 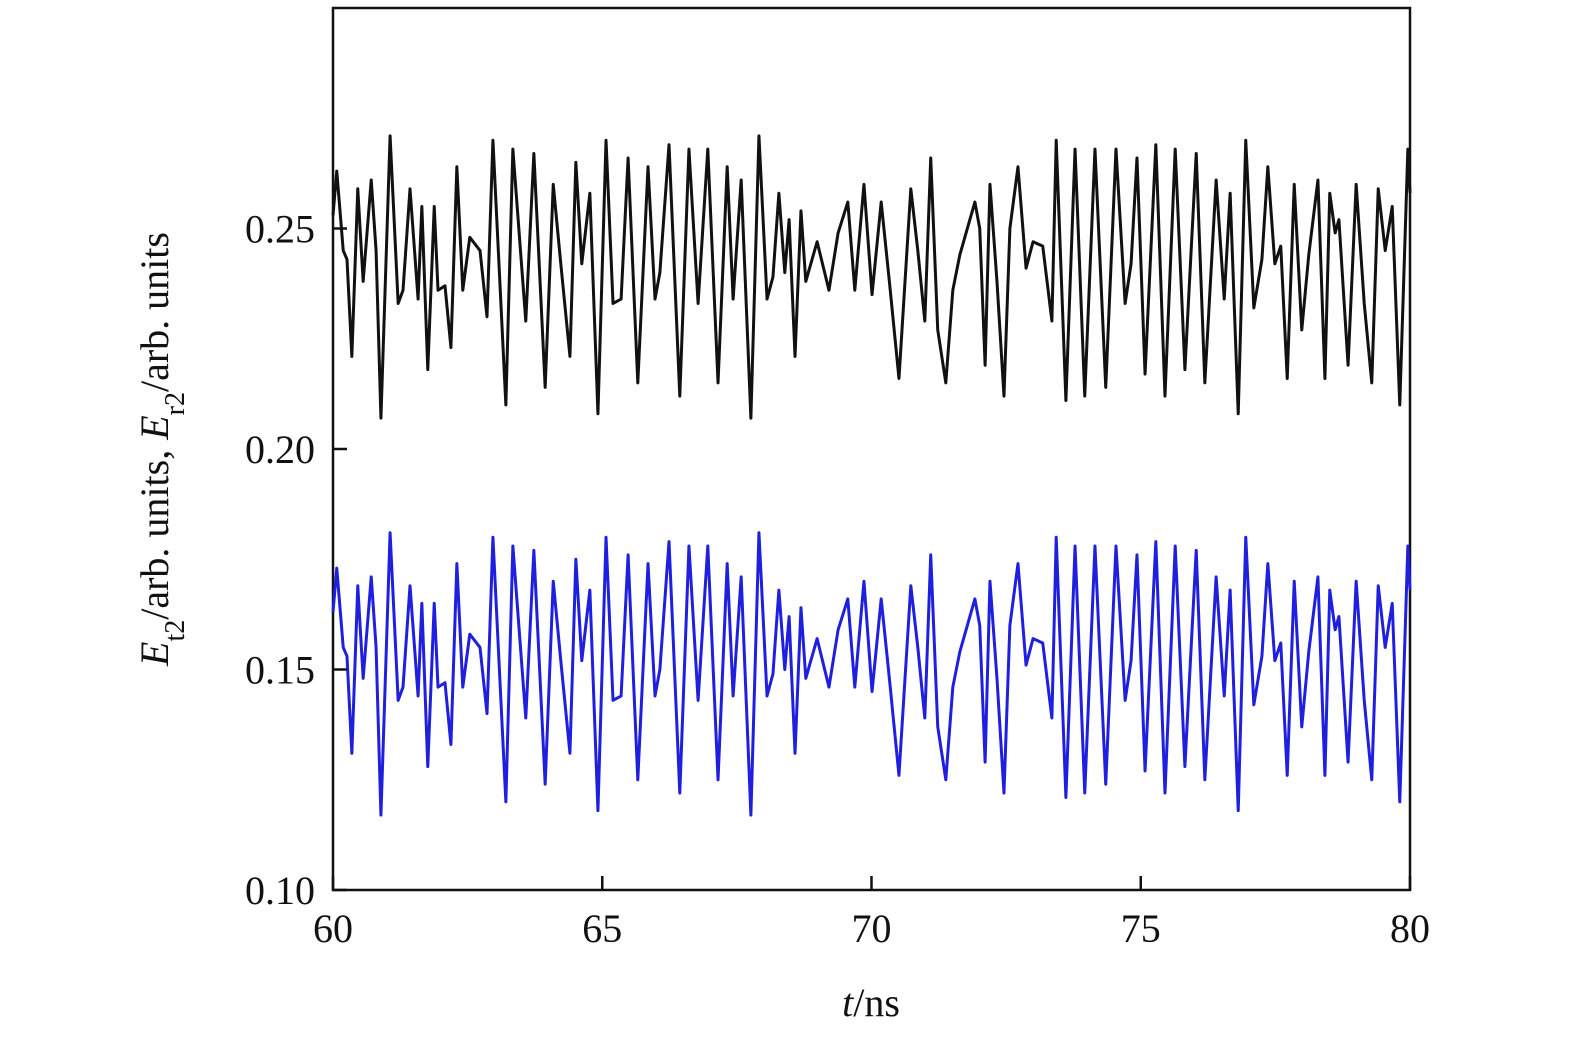 What do you see at coordinates (175, 403) in the screenshot?
I see `label-part: r2` at bounding box center [175, 403].